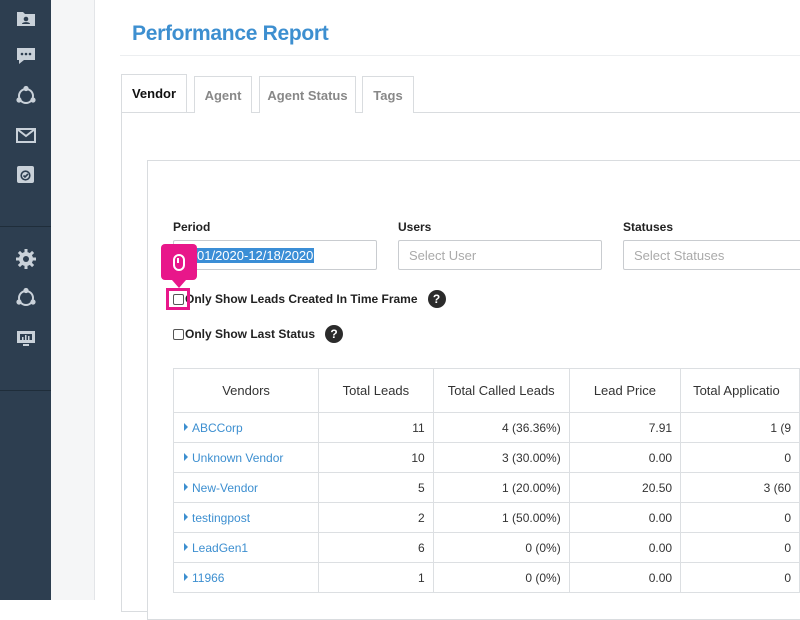 This screenshot has width=800, height=620. Describe the element at coordinates (625, 390) in the screenshot. I see `column-header-lead-price: Lead Price` at that location.